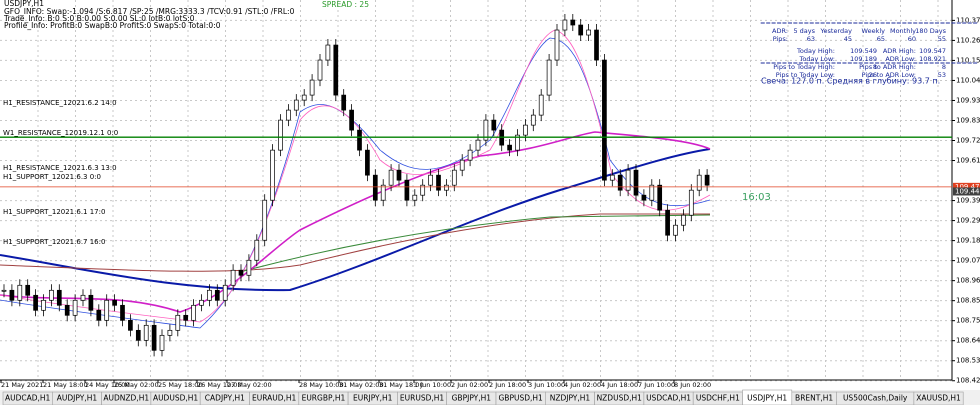 The height and width of the screenshot is (409, 980). Describe the element at coordinates (968, 161) in the screenshot. I see `price-tick-label: 109.614` at that location.